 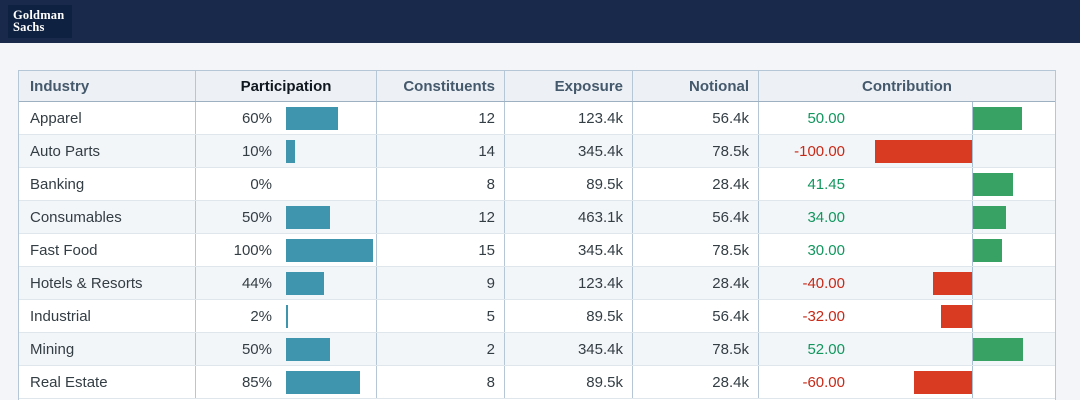 What do you see at coordinates (256, 118) in the screenshot?
I see `participation-value: 60%` at bounding box center [256, 118].